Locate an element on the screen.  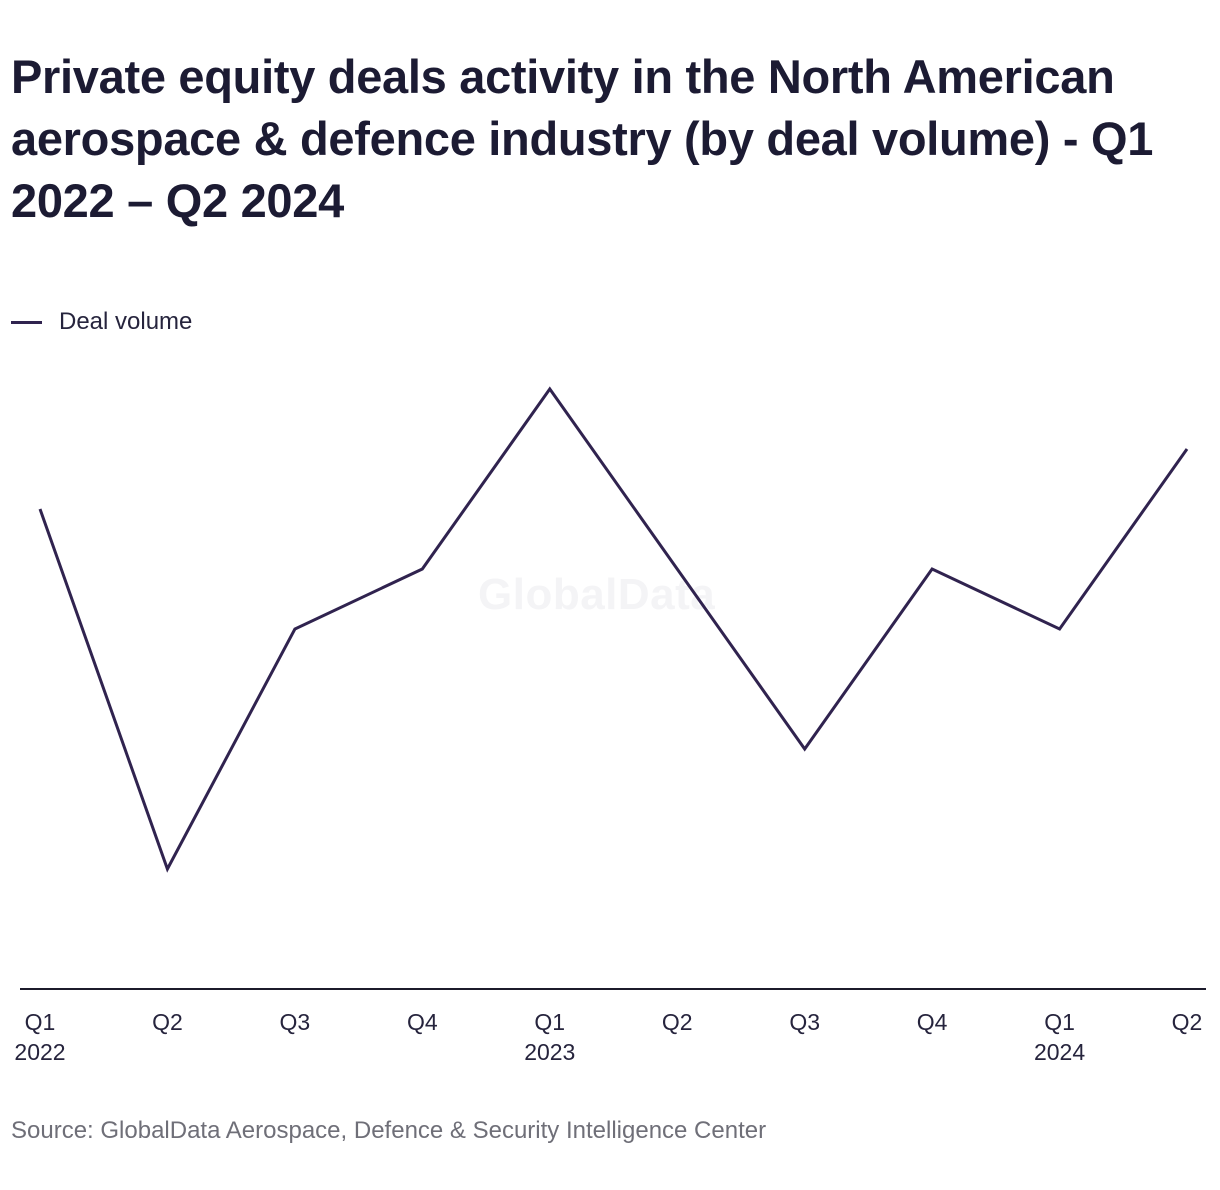
legend: Deal volume is located at coordinates (101, 322).